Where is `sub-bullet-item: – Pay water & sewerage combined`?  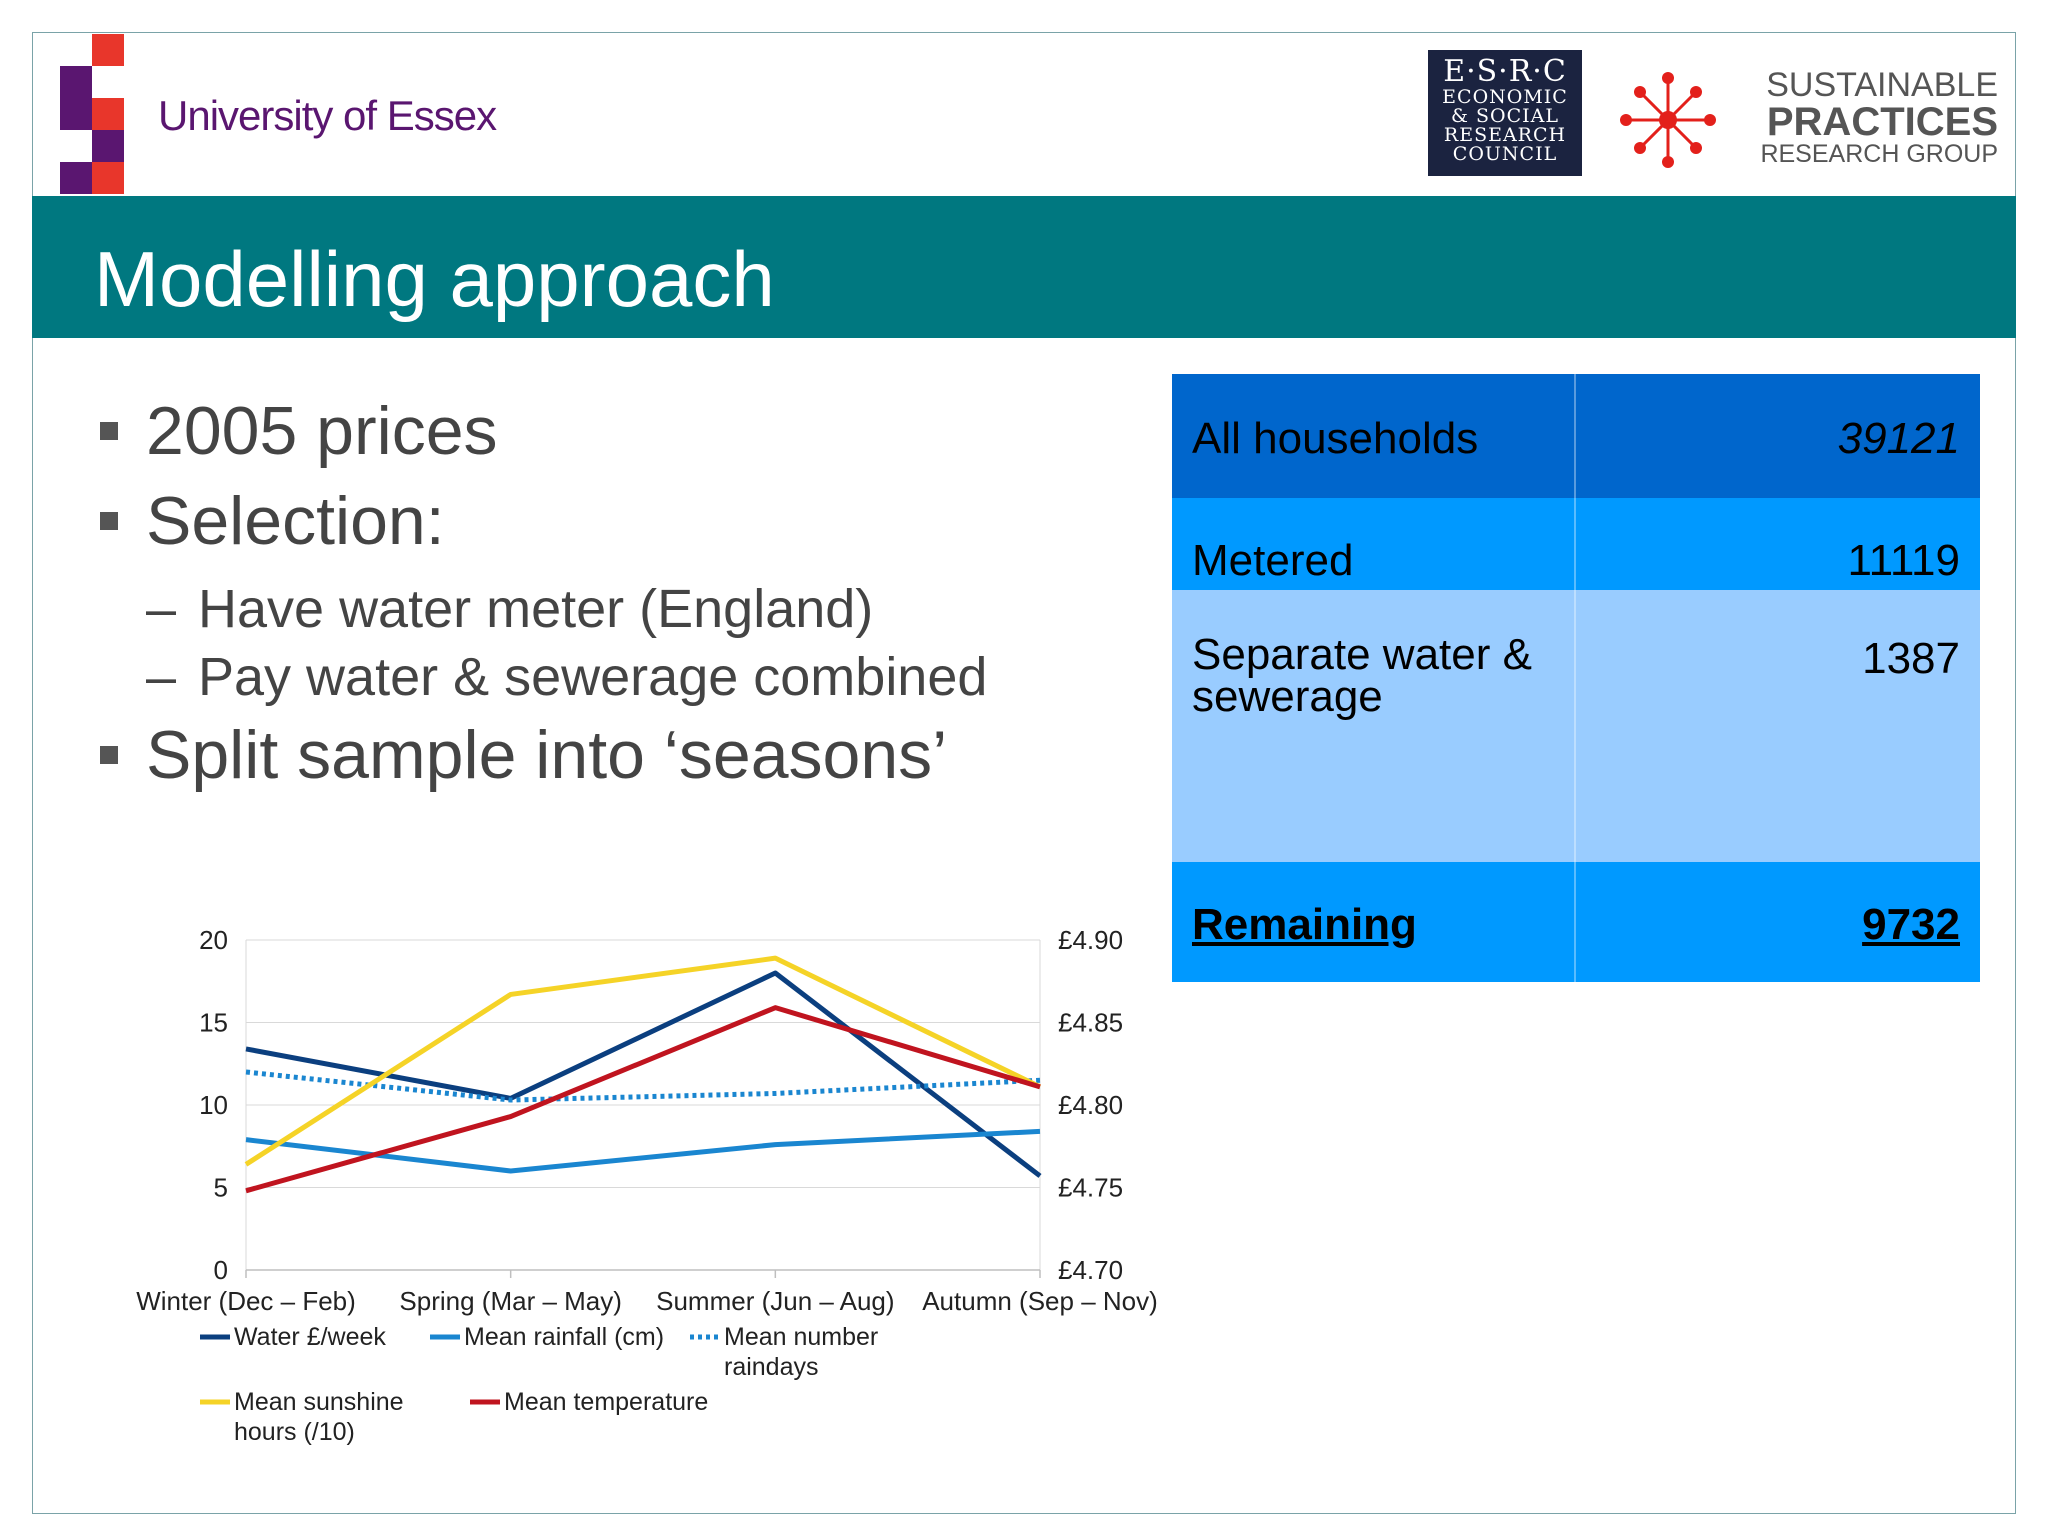 sub-bullet-item: – Pay water & sewerage combined is located at coordinates (566, 677).